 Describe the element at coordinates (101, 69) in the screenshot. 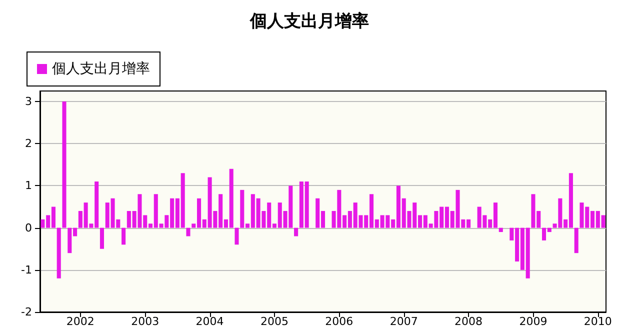

I see `legend-label: 個人支出月增率` at that location.